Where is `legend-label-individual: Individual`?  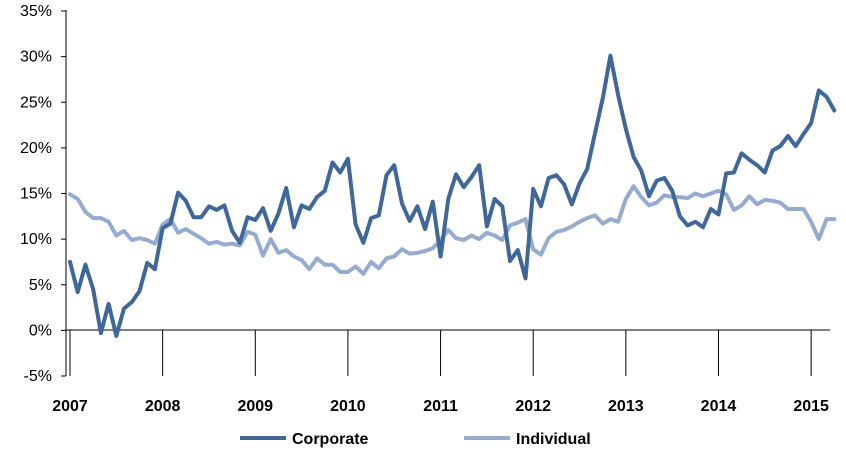
legend-label-individual: Individual is located at coordinates (553, 439).